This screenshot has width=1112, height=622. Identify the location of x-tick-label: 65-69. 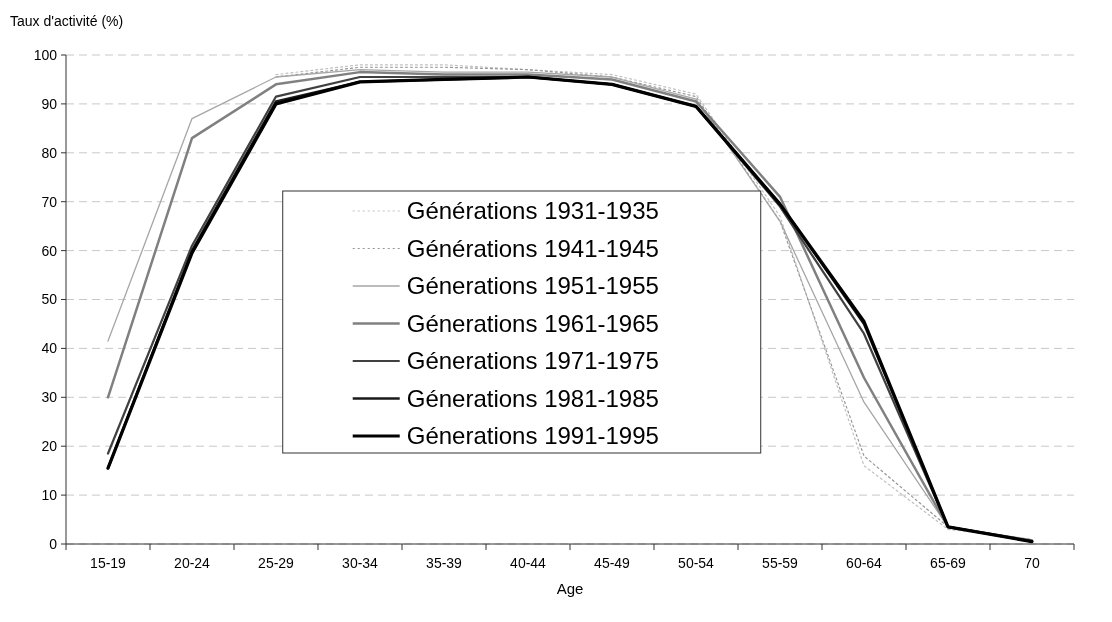
(948, 563).